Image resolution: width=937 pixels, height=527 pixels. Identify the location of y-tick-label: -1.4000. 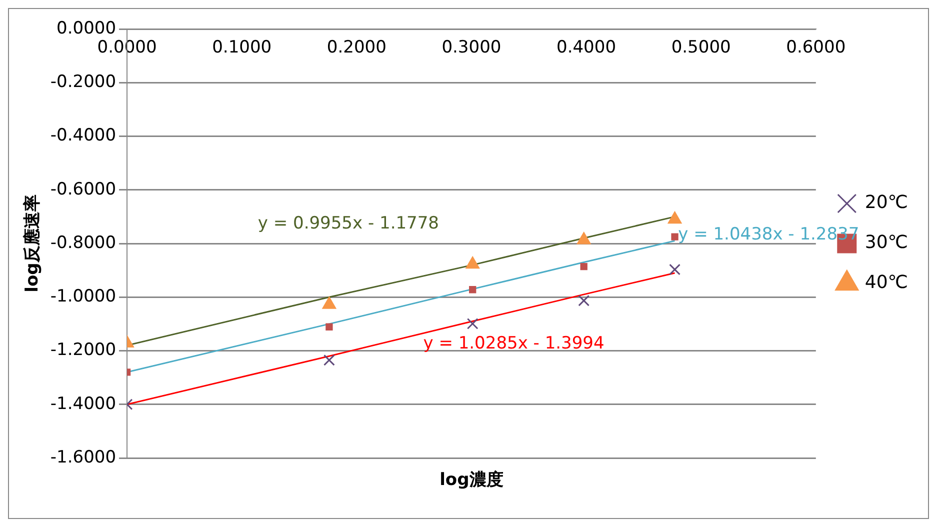
(83, 404).